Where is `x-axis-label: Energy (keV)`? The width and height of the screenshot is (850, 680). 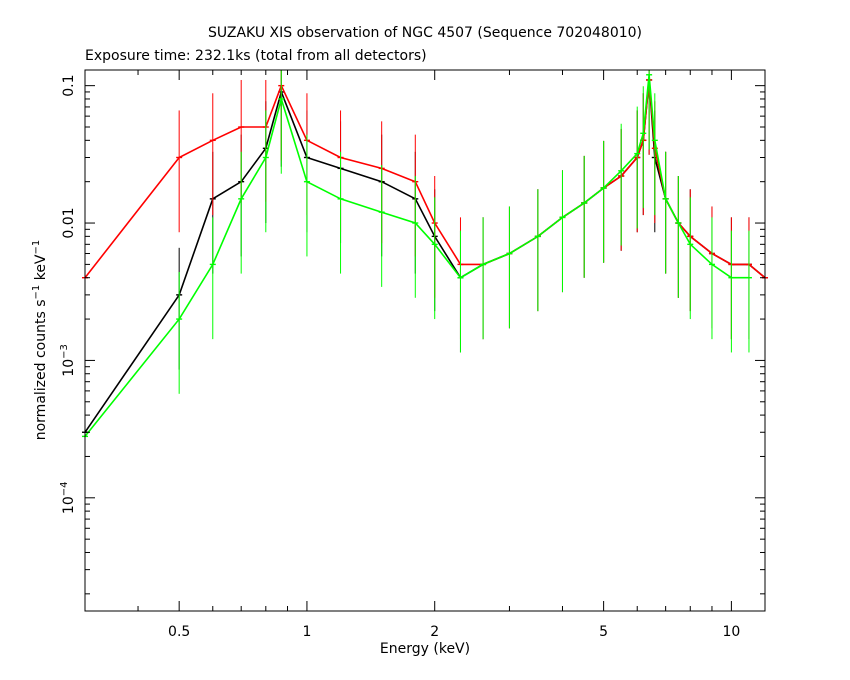 x-axis-label: Energy (keV) is located at coordinates (425, 649).